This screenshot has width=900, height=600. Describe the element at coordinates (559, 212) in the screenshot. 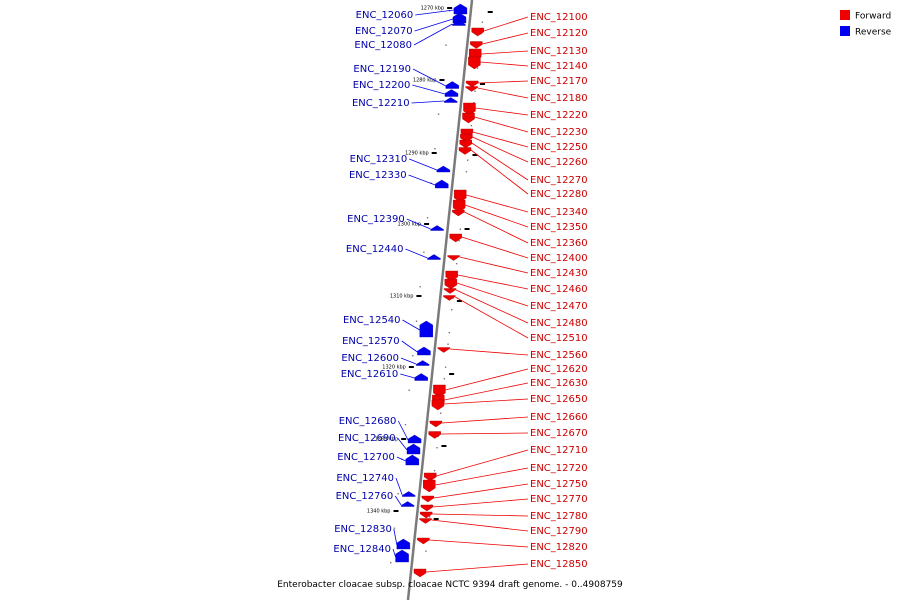

I see `forward-gene-label: ENC_12340` at that location.